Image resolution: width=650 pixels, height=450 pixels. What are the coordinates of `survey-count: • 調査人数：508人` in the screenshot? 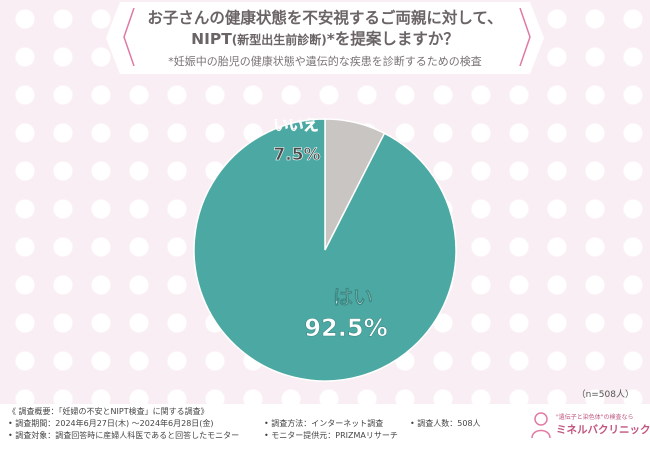 It's located at (445, 423).